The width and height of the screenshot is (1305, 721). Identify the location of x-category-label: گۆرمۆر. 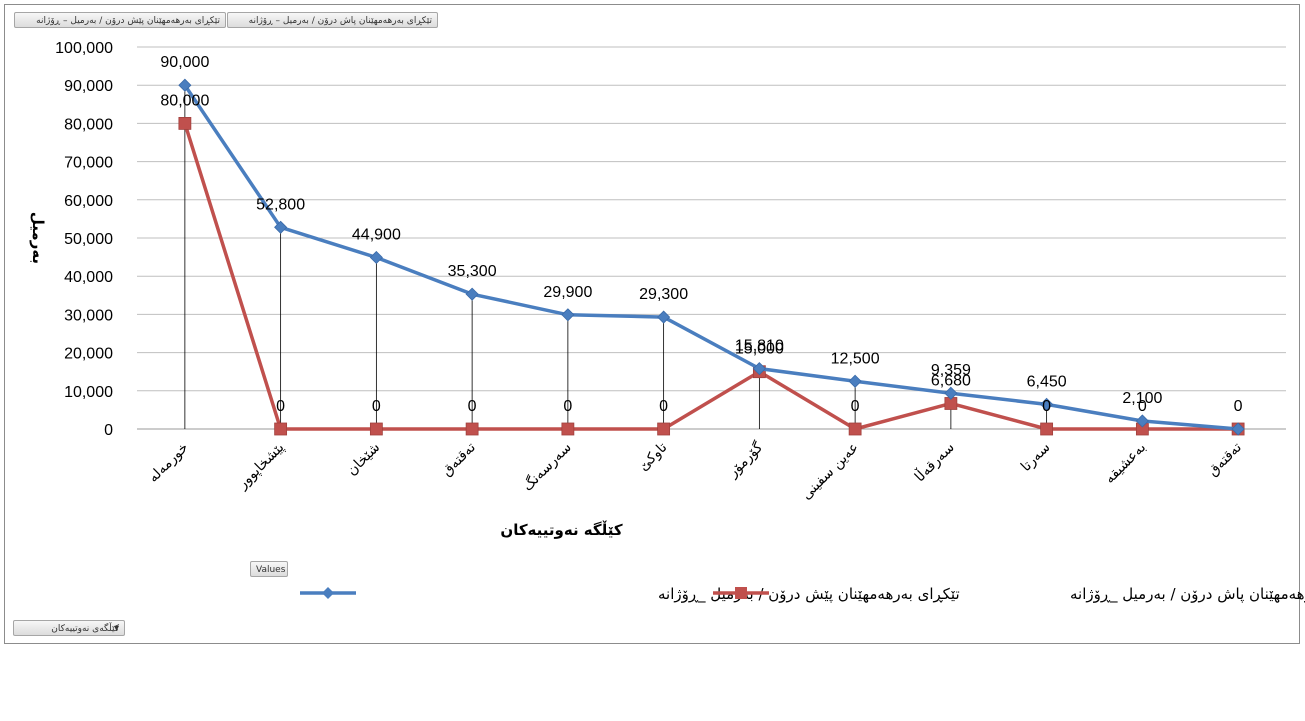
(745, 460).